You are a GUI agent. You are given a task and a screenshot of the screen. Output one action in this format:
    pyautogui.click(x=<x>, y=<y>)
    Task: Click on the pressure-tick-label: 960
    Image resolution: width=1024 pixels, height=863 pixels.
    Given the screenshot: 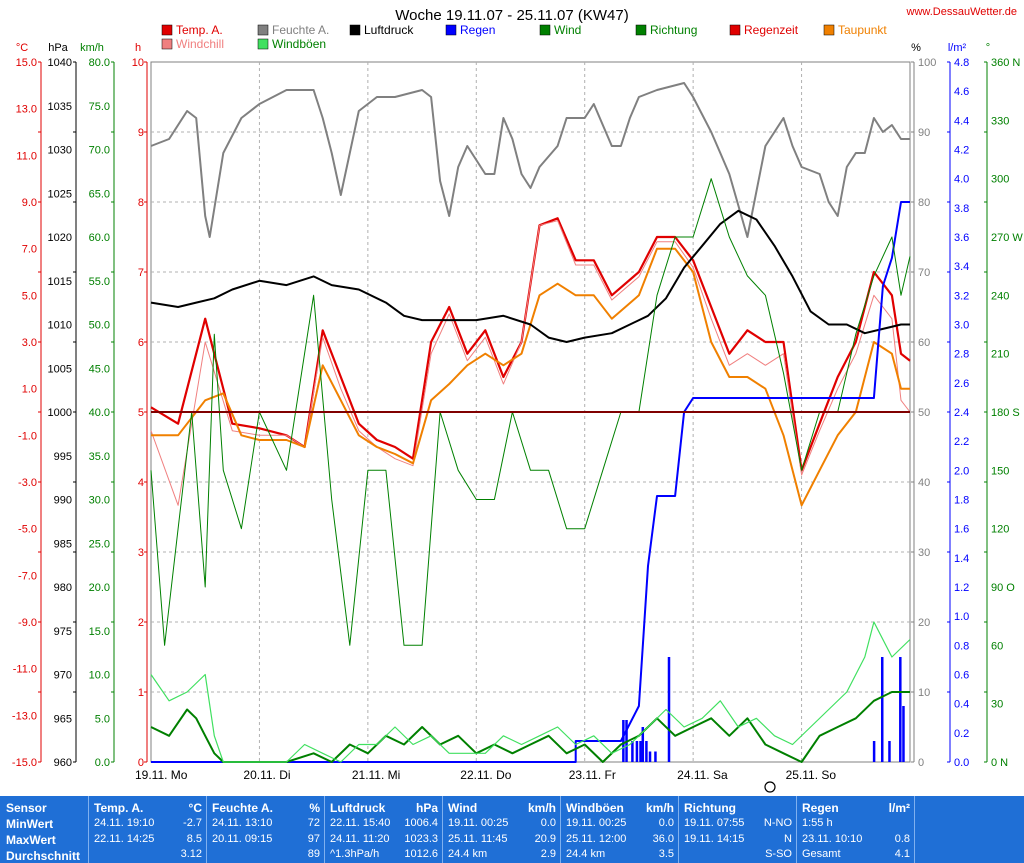 What is the action you would take?
    pyautogui.click(x=63, y=763)
    